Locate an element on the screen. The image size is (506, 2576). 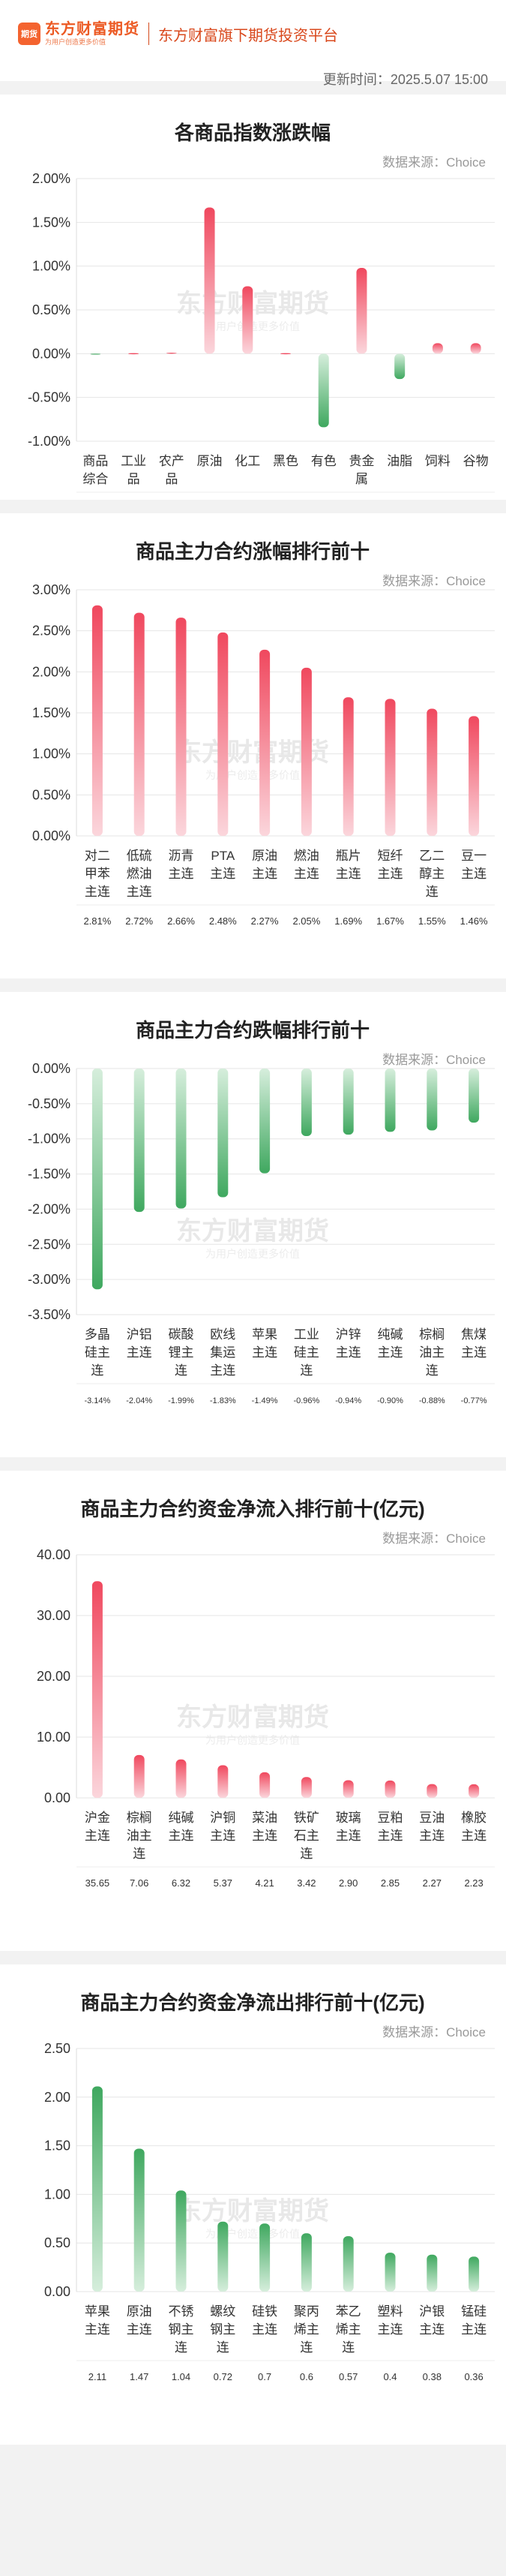
y-tick-label: 2.00% is located at coordinates (51, 671).